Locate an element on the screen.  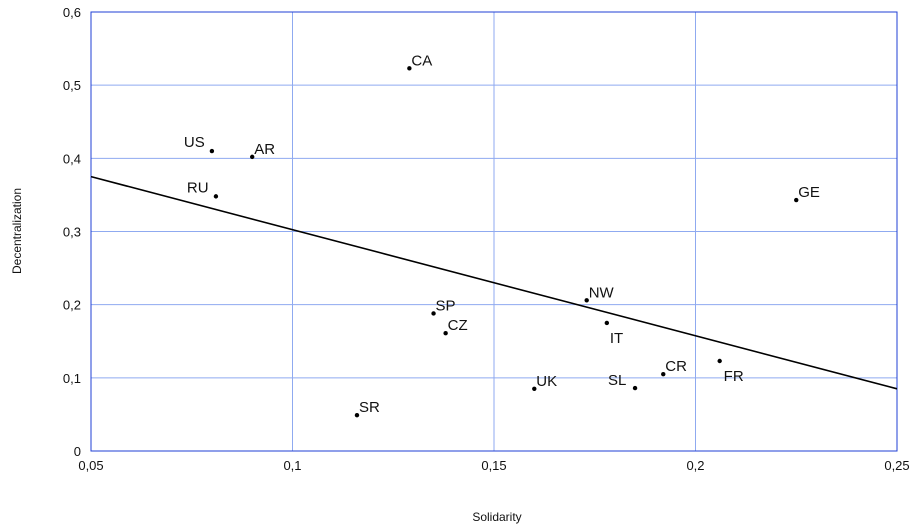
y-axis-label: Decentralization is located at coordinates (17, 231).